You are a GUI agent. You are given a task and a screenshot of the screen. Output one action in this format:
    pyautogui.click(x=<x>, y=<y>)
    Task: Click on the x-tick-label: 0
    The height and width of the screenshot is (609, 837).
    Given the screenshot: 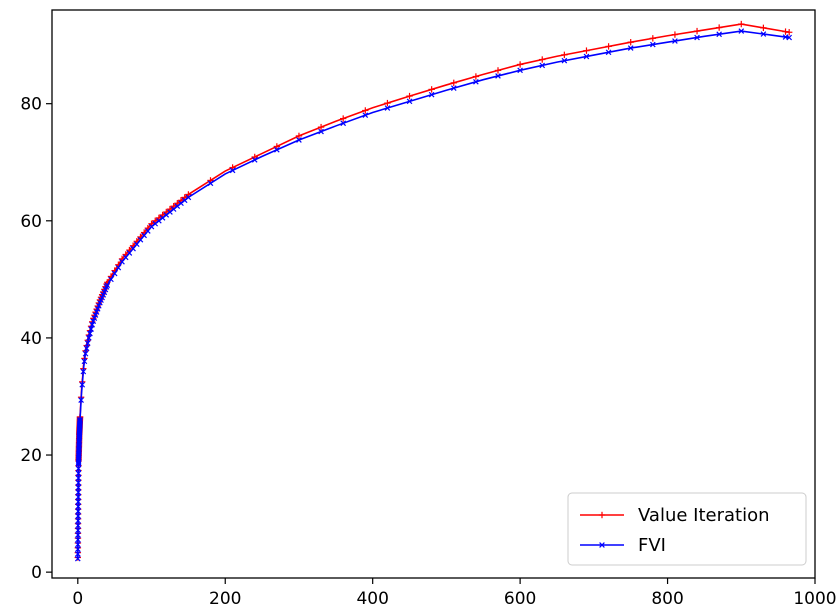 What is the action you would take?
    pyautogui.click(x=77, y=599)
    